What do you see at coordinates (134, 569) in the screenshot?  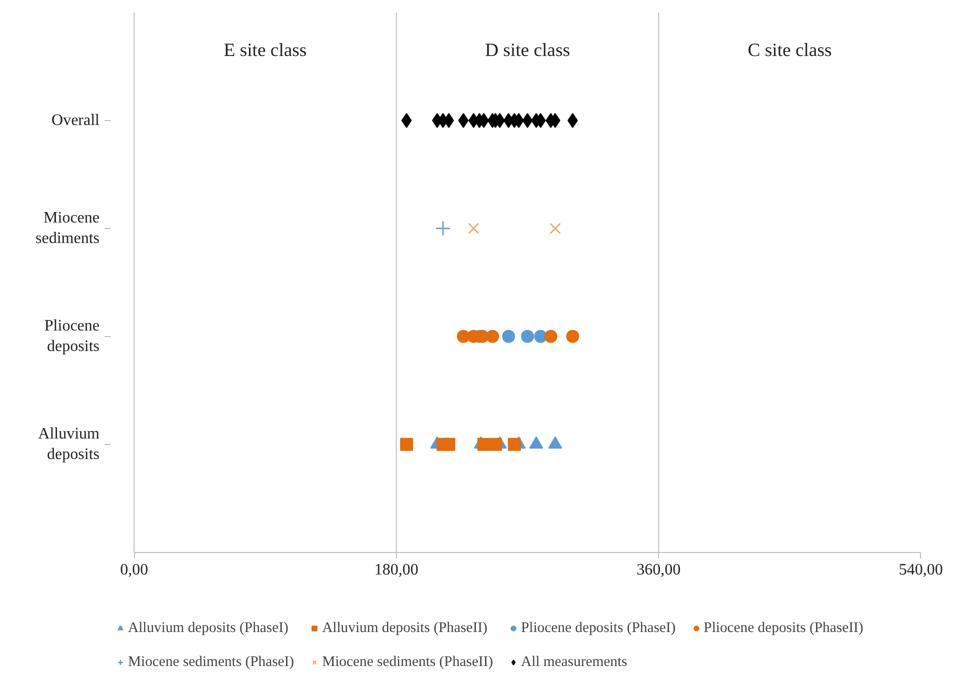 I see `x-tick-label: 0,00` at bounding box center [134, 569].